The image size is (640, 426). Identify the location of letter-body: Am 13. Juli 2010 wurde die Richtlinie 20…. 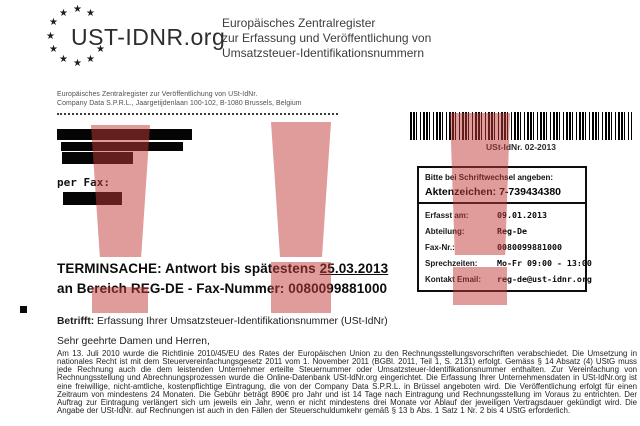
(347, 382).